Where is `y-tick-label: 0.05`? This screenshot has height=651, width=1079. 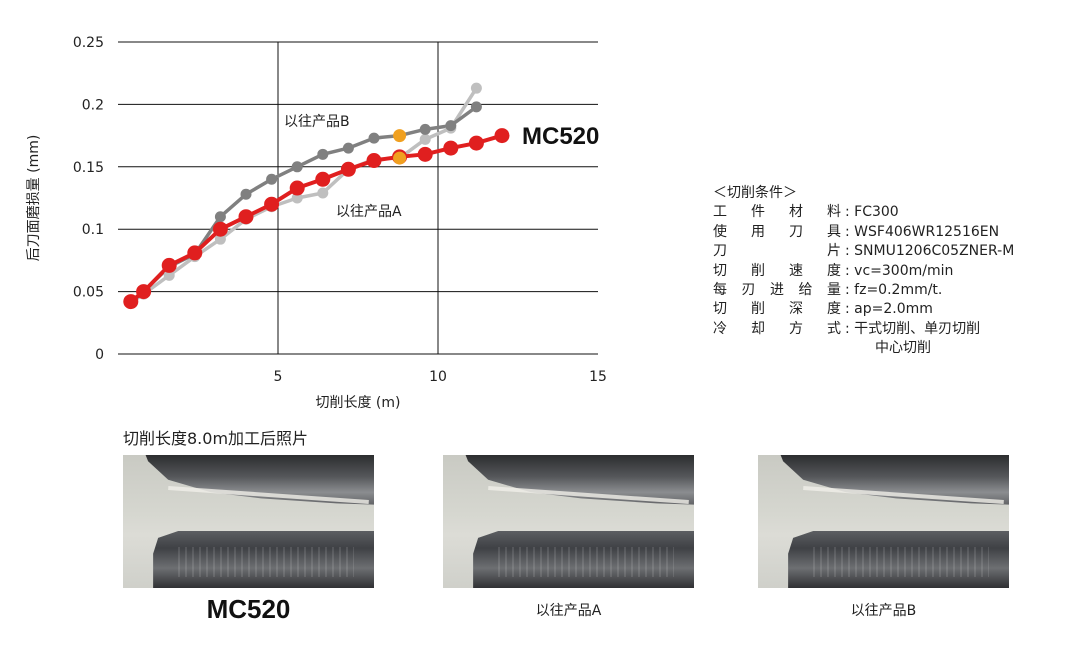 y-tick-label: 0.05 is located at coordinates (88, 293).